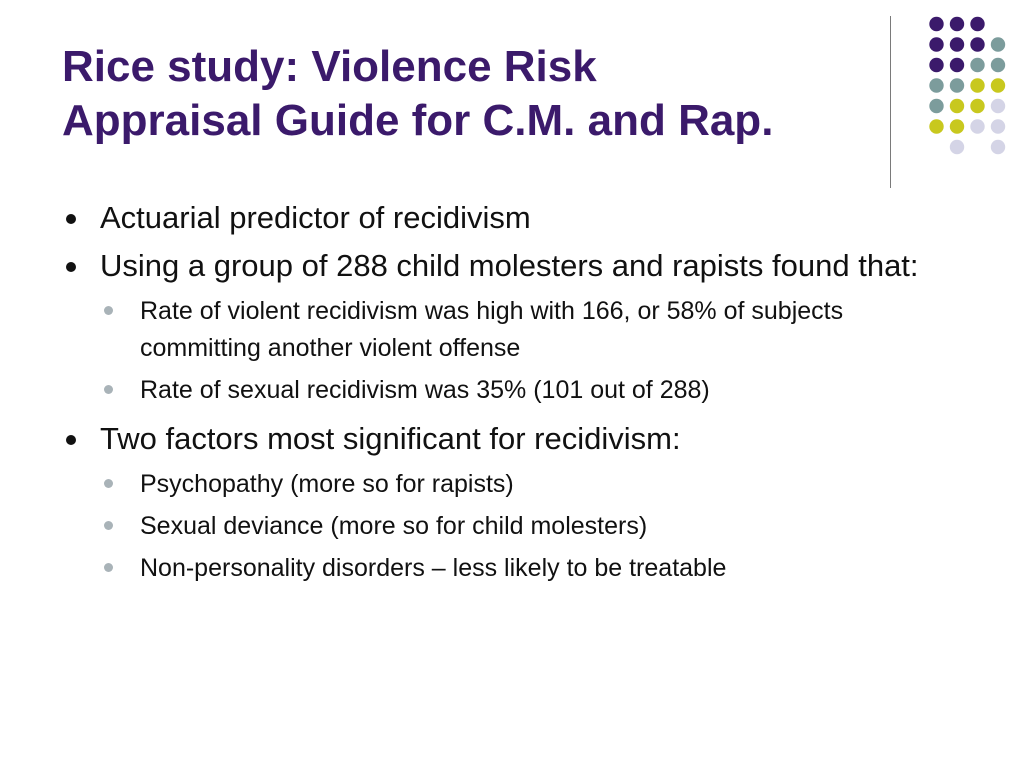  I want to click on decorative-dot-grid, so click(967, 85).